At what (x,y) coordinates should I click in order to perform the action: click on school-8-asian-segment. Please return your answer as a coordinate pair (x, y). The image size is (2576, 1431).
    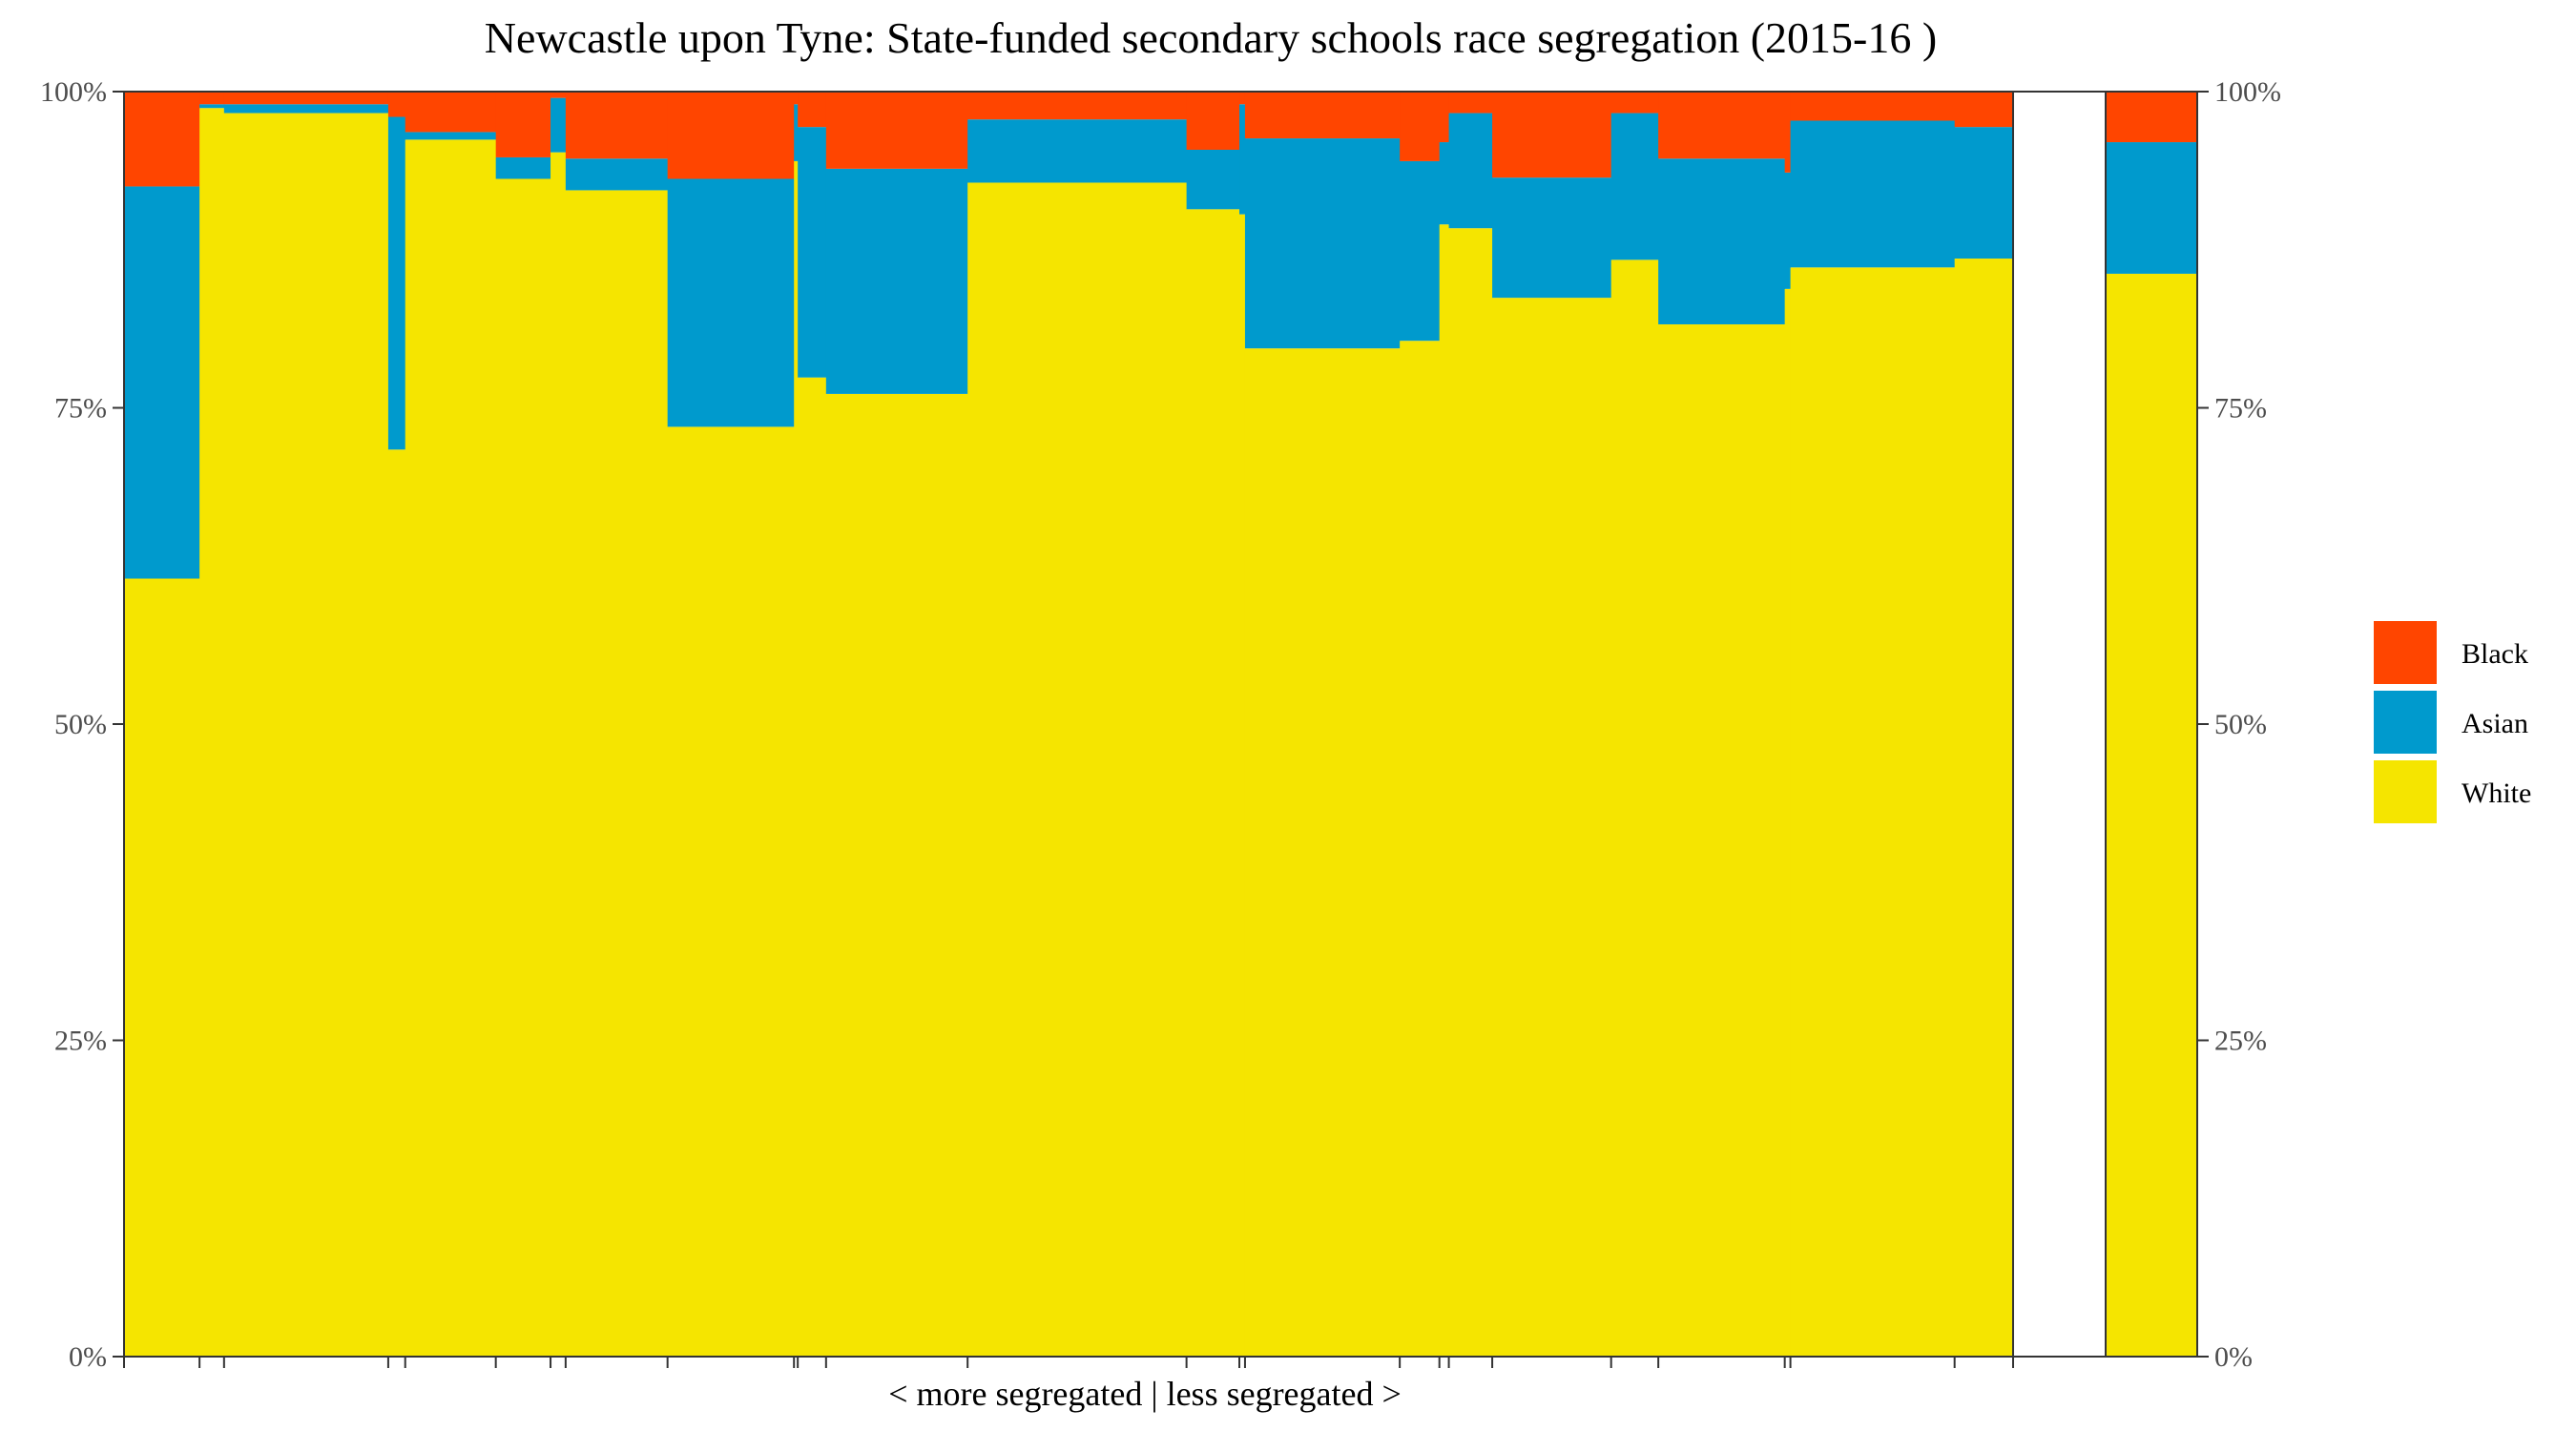
    Looking at the image, I should click on (617, 175).